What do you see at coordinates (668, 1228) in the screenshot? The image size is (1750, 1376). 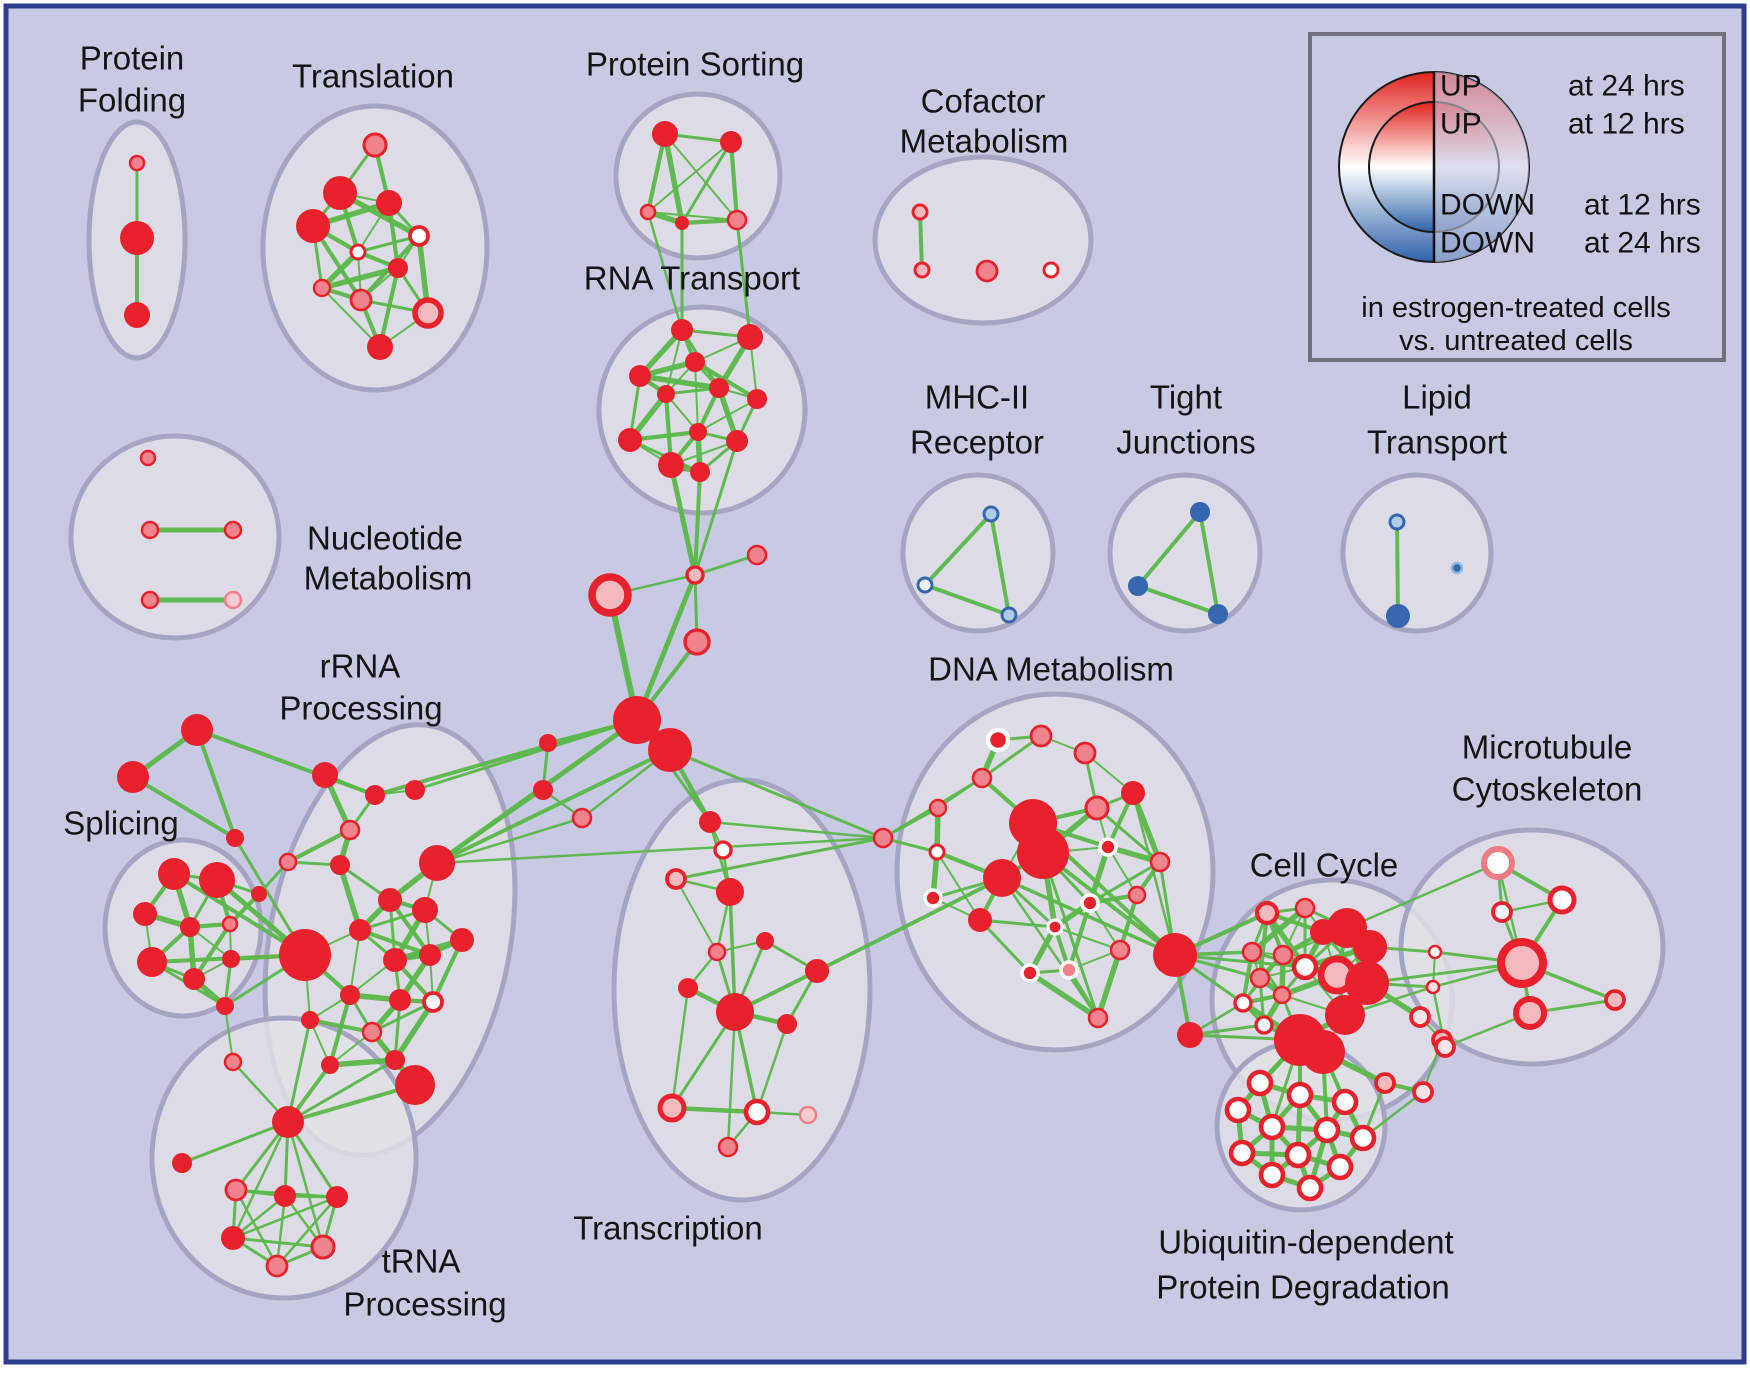 I see `cluster-label-tx-0: Transcription` at bounding box center [668, 1228].